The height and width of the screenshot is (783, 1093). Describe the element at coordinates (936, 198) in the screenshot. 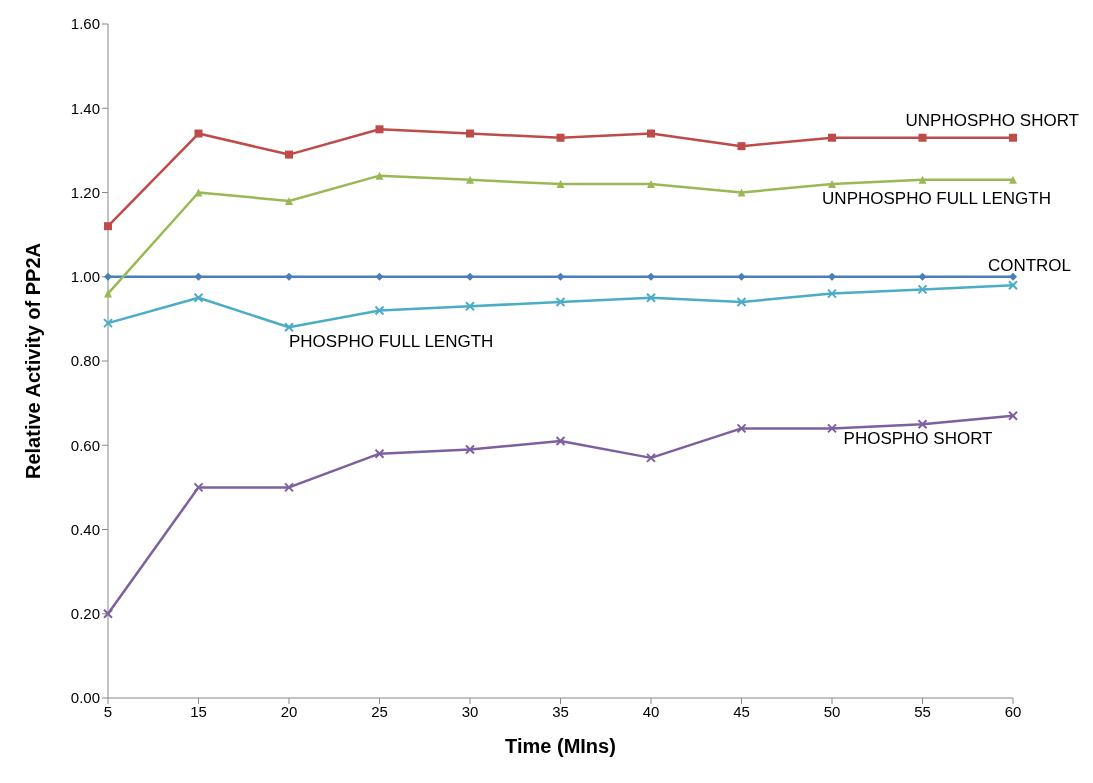

I see `series-label: UNPHOSPHO FULL LENGTH` at that location.